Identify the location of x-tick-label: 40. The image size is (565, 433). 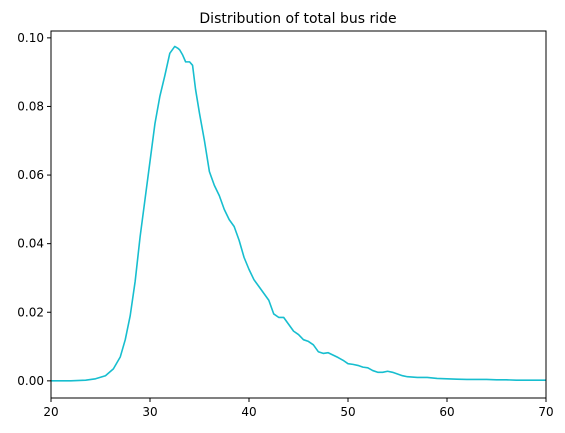
(248, 412).